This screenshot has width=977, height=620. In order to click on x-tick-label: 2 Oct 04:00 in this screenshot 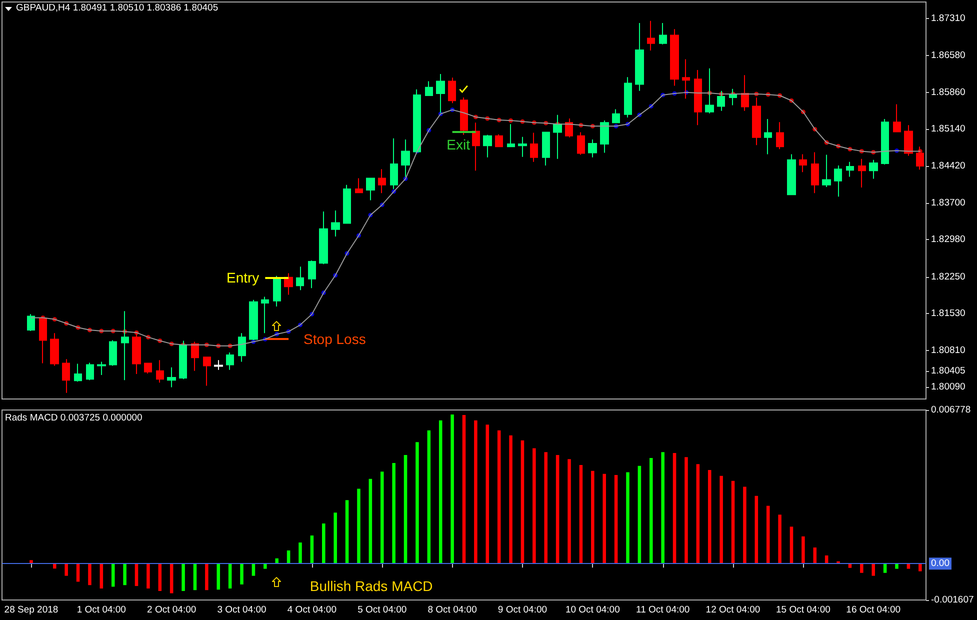, I will do `click(171, 610)`.